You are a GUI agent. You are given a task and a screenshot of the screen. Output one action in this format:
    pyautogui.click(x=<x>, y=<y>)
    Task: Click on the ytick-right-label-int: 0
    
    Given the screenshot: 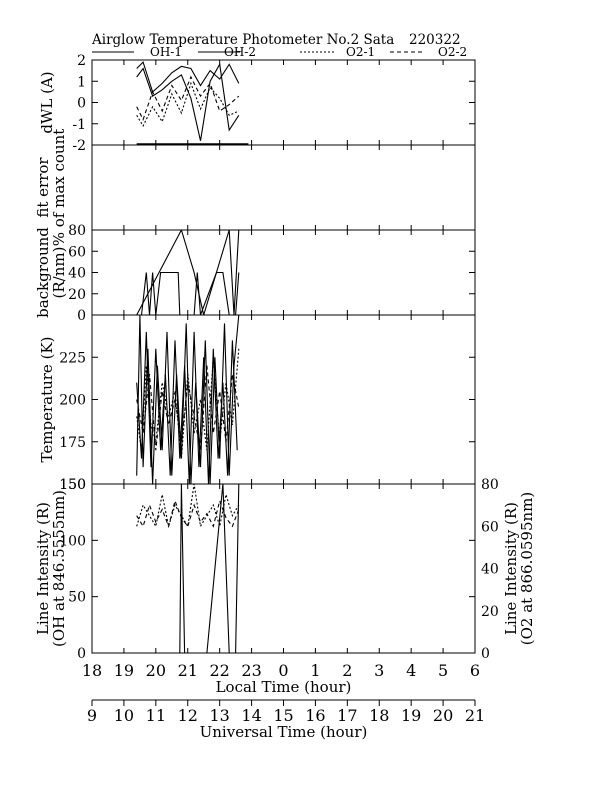 What is the action you would take?
    pyautogui.click(x=485, y=654)
    